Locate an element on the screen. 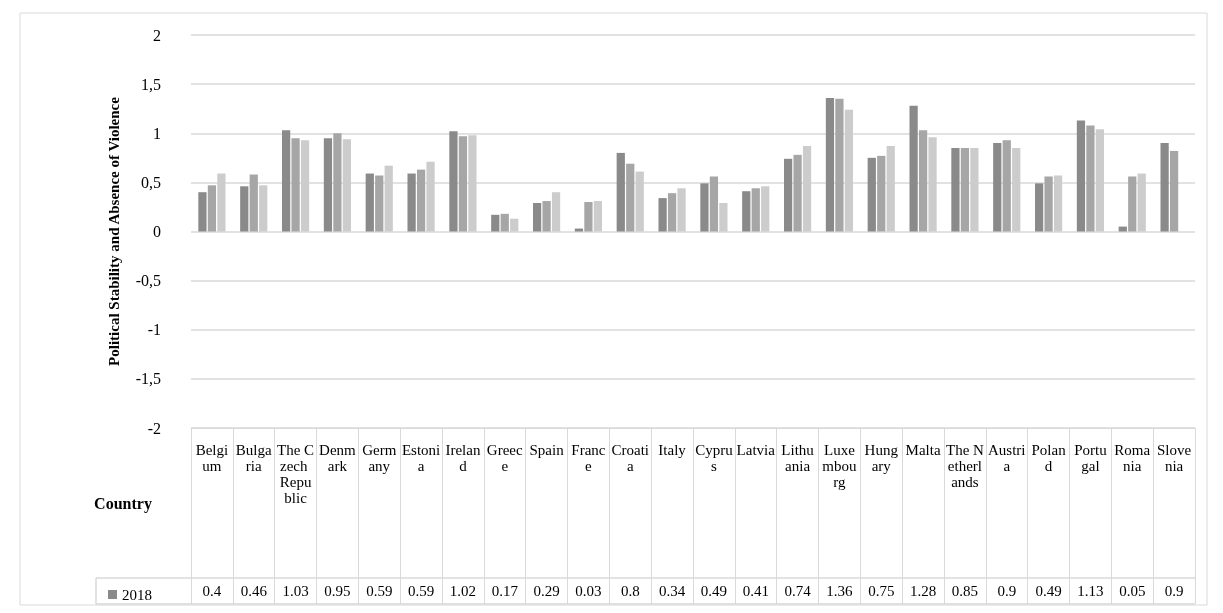 This screenshot has width=1223, height=613. y-tick-label: 1,5 is located at coordinates (151, 84).